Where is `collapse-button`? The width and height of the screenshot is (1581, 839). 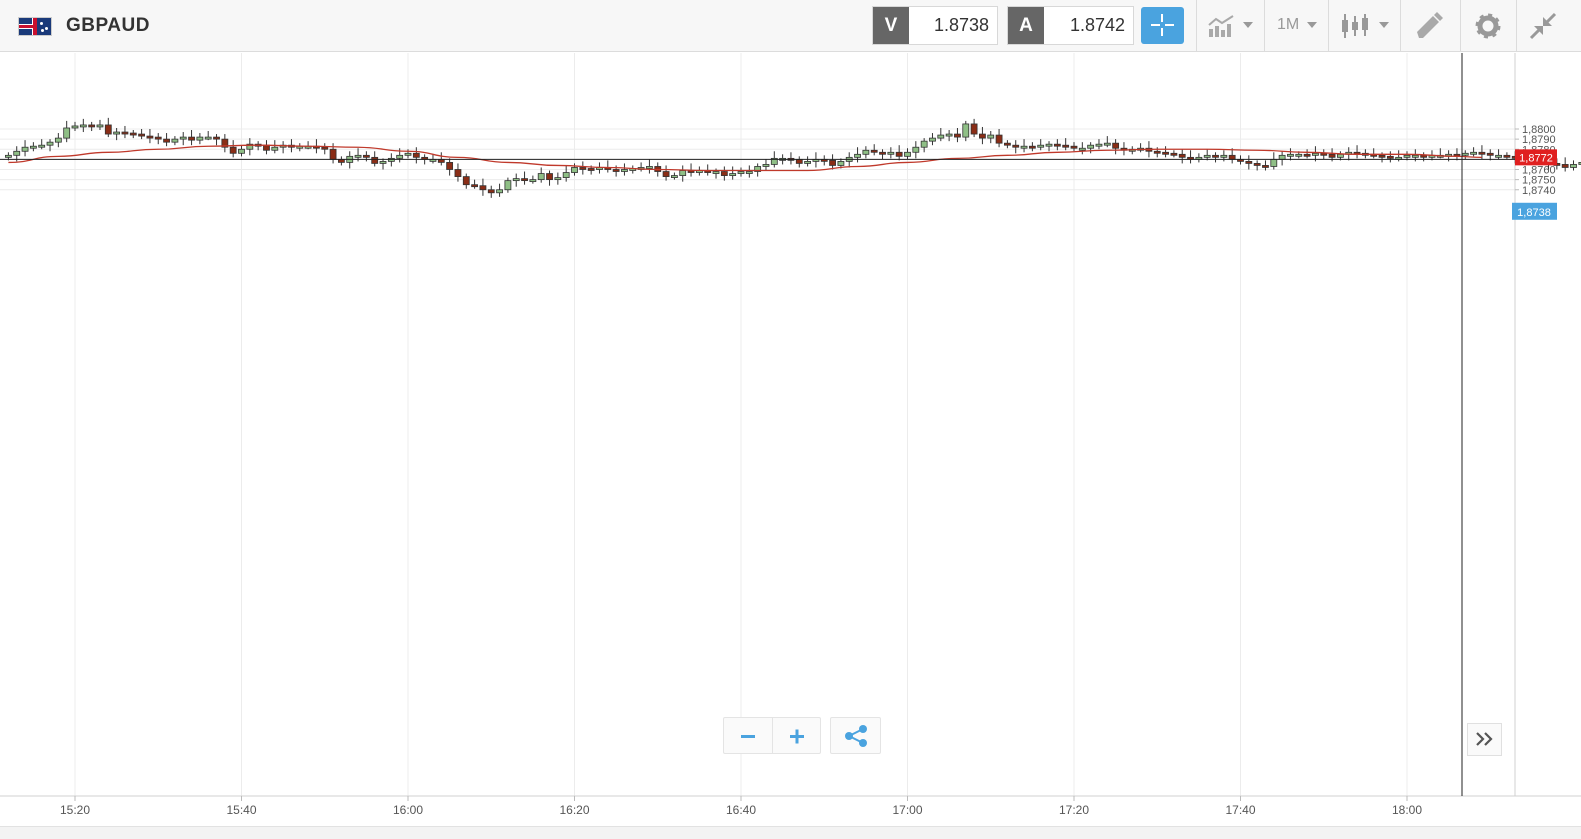 collapse-button is located at coordinates (1548, 26).